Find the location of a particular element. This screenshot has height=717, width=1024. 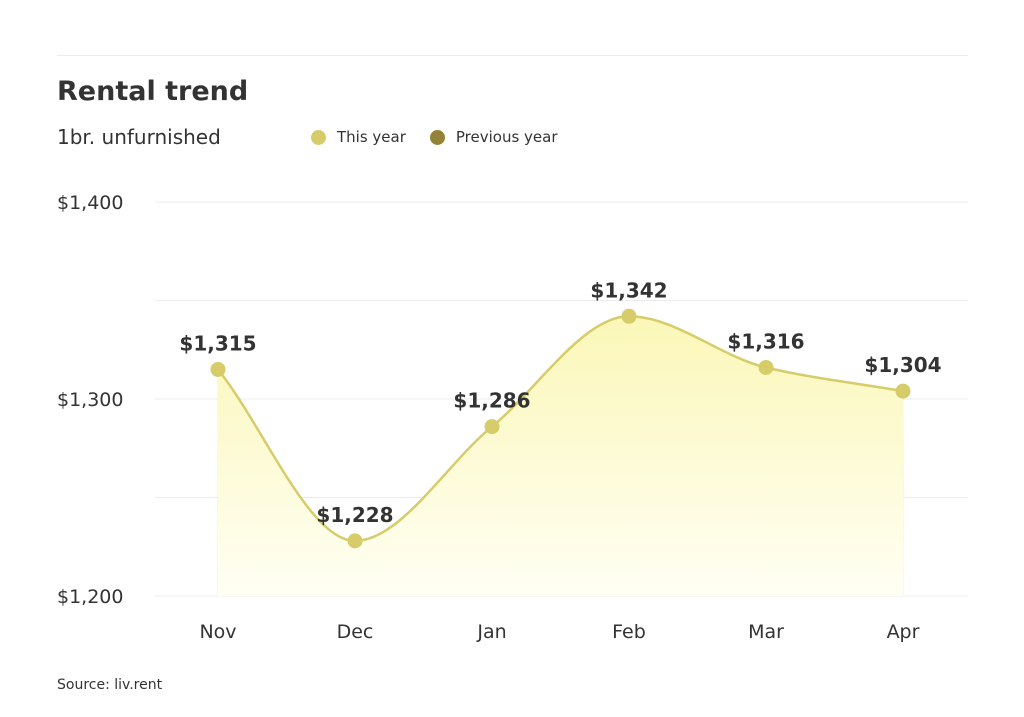

chart-title: Rental trend is located at coordinates (153, 91).